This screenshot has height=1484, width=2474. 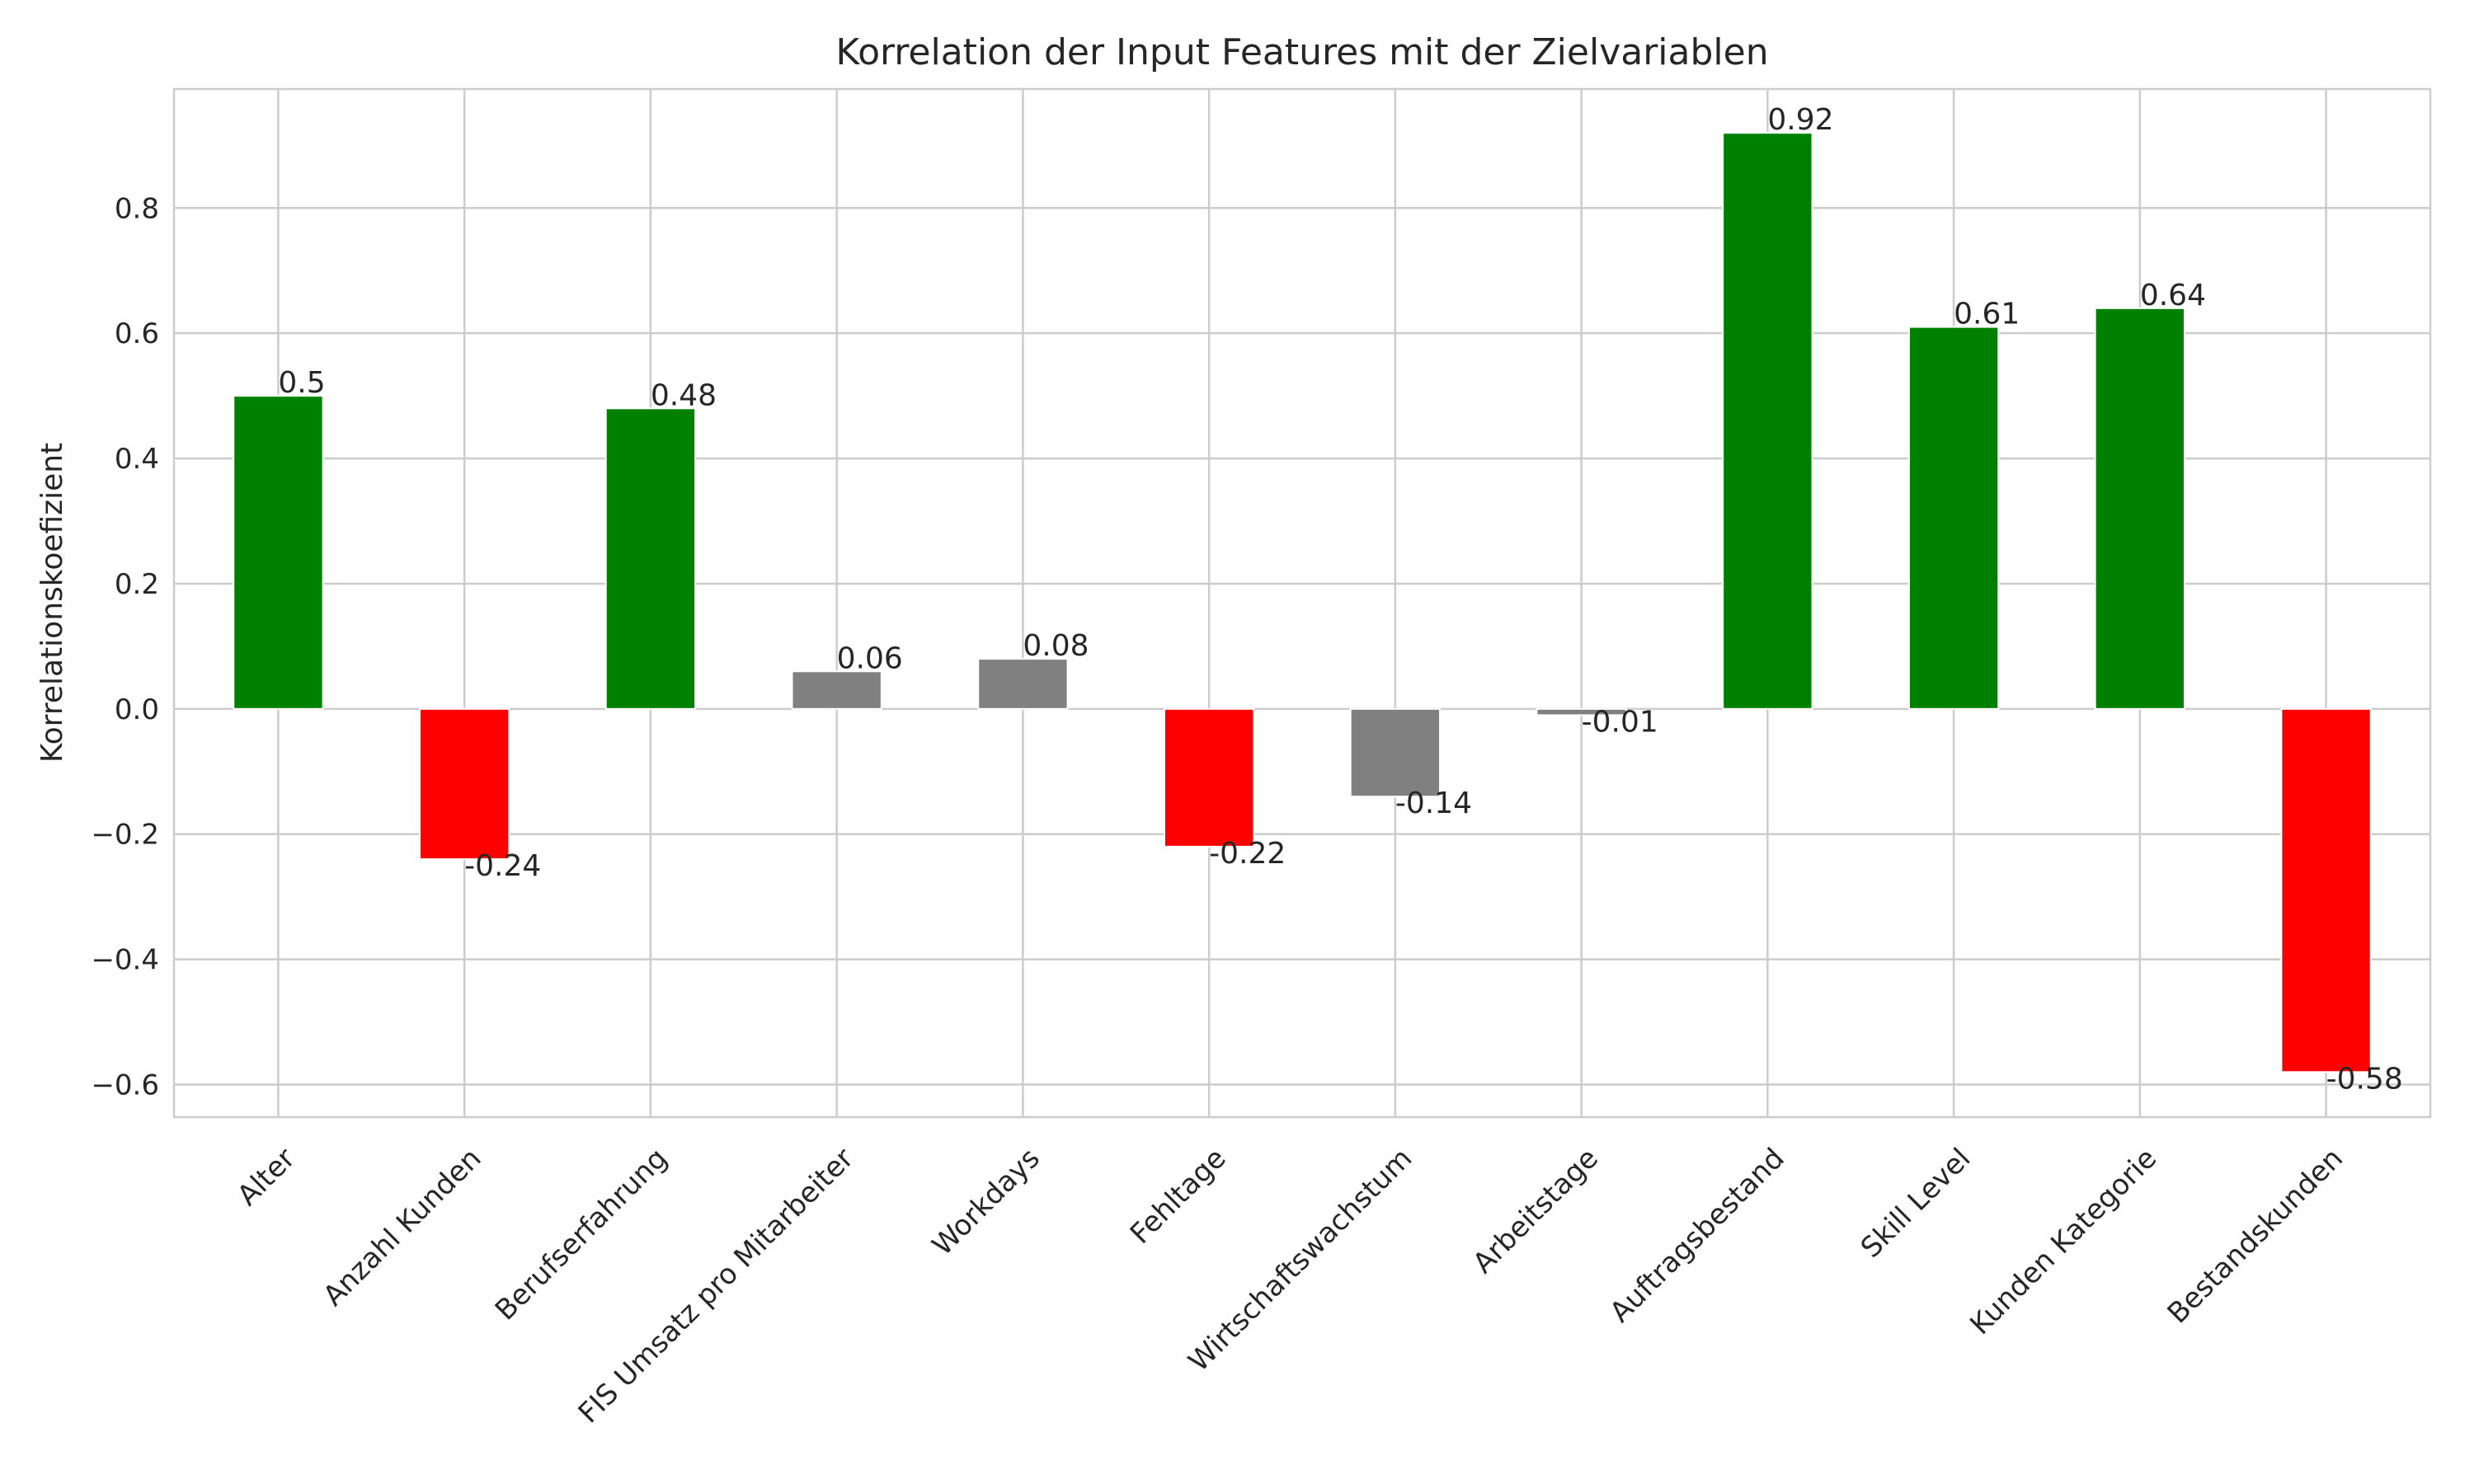 I want to click on bar-berufserfahrung, so click(x=650, y=558).